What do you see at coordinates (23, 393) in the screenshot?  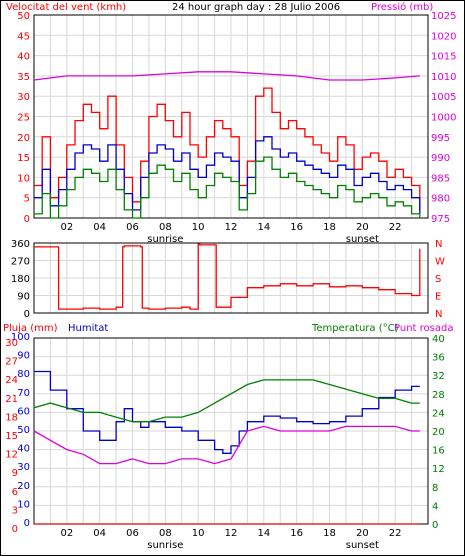 I see `humidity-y-tick: 70` at bounding box center [23, 393].